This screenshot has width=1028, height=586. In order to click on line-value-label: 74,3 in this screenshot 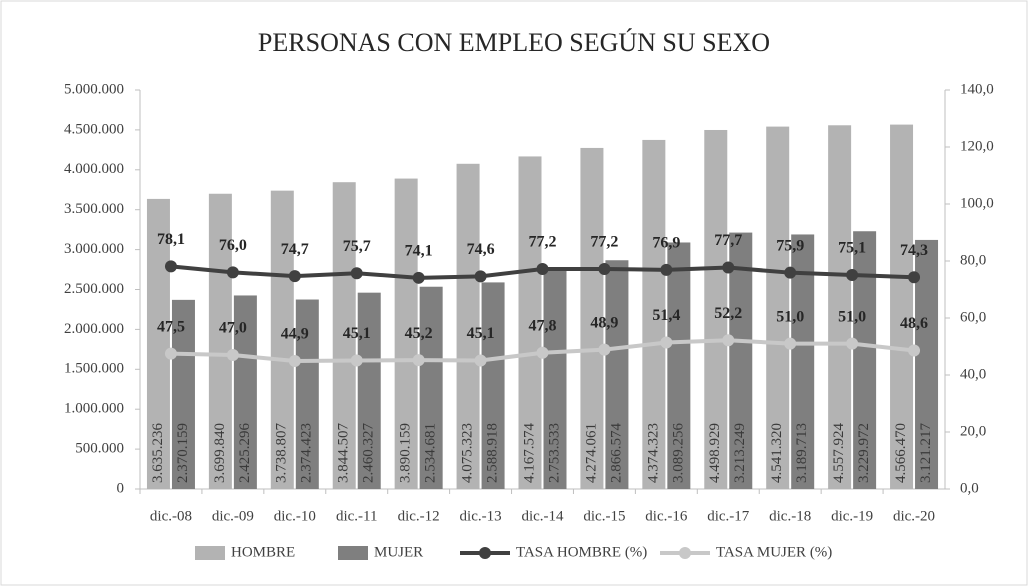, I will do `click(914, 250)`.